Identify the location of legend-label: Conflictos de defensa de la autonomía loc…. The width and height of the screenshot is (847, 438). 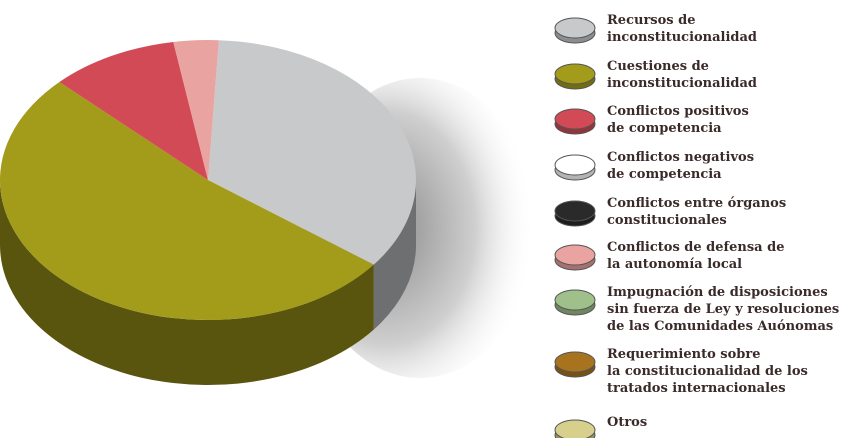
(696, 256).